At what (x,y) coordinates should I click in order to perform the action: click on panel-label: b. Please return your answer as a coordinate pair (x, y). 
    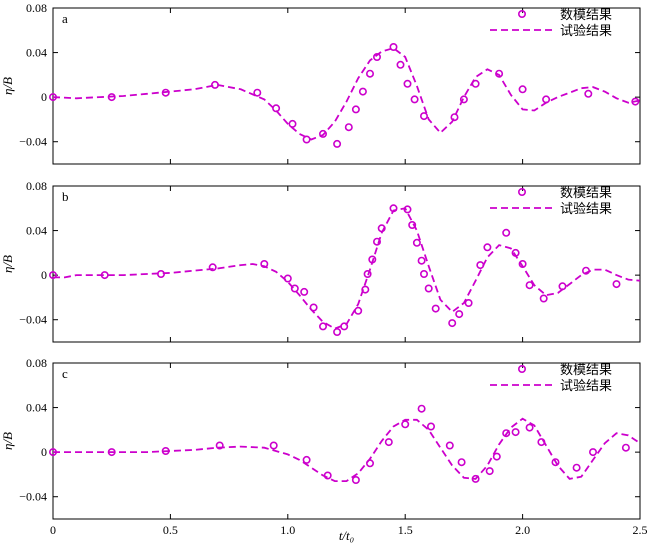
    Looking at the image, I should click on (65, 196).